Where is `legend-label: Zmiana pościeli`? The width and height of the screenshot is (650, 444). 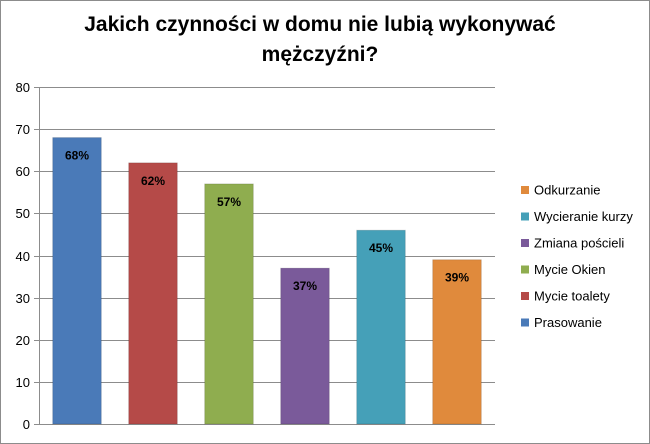 legend-label: Zmiana pościeli is located at coordinates (579, 243).